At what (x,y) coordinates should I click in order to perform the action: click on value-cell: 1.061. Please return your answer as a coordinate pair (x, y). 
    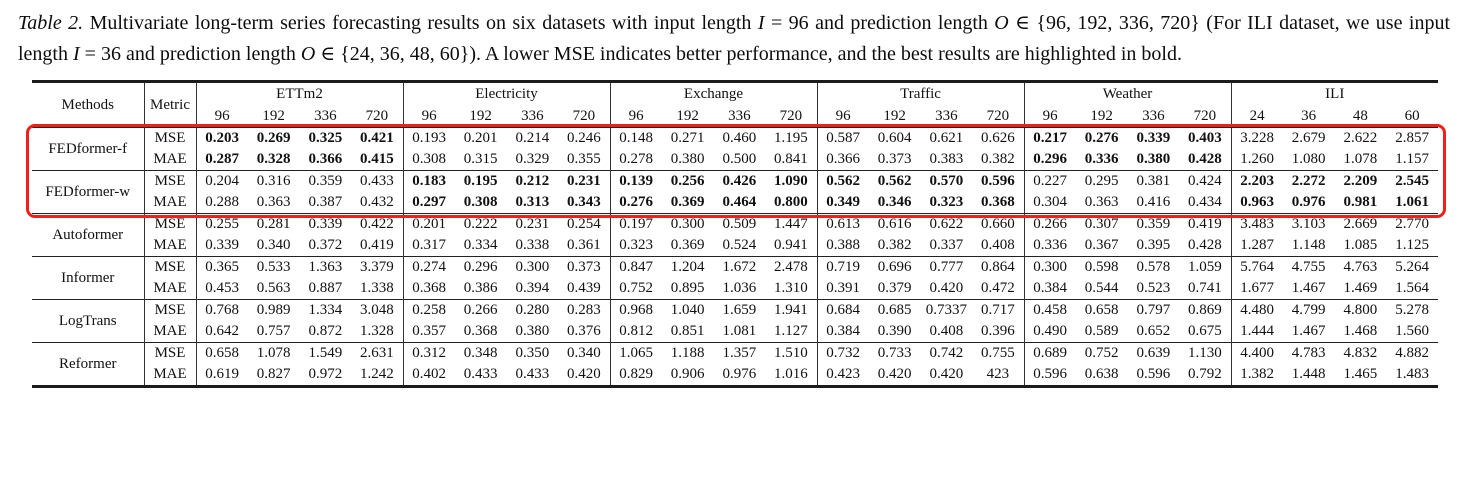
    Looking at the image, I should click on (1412, 202).